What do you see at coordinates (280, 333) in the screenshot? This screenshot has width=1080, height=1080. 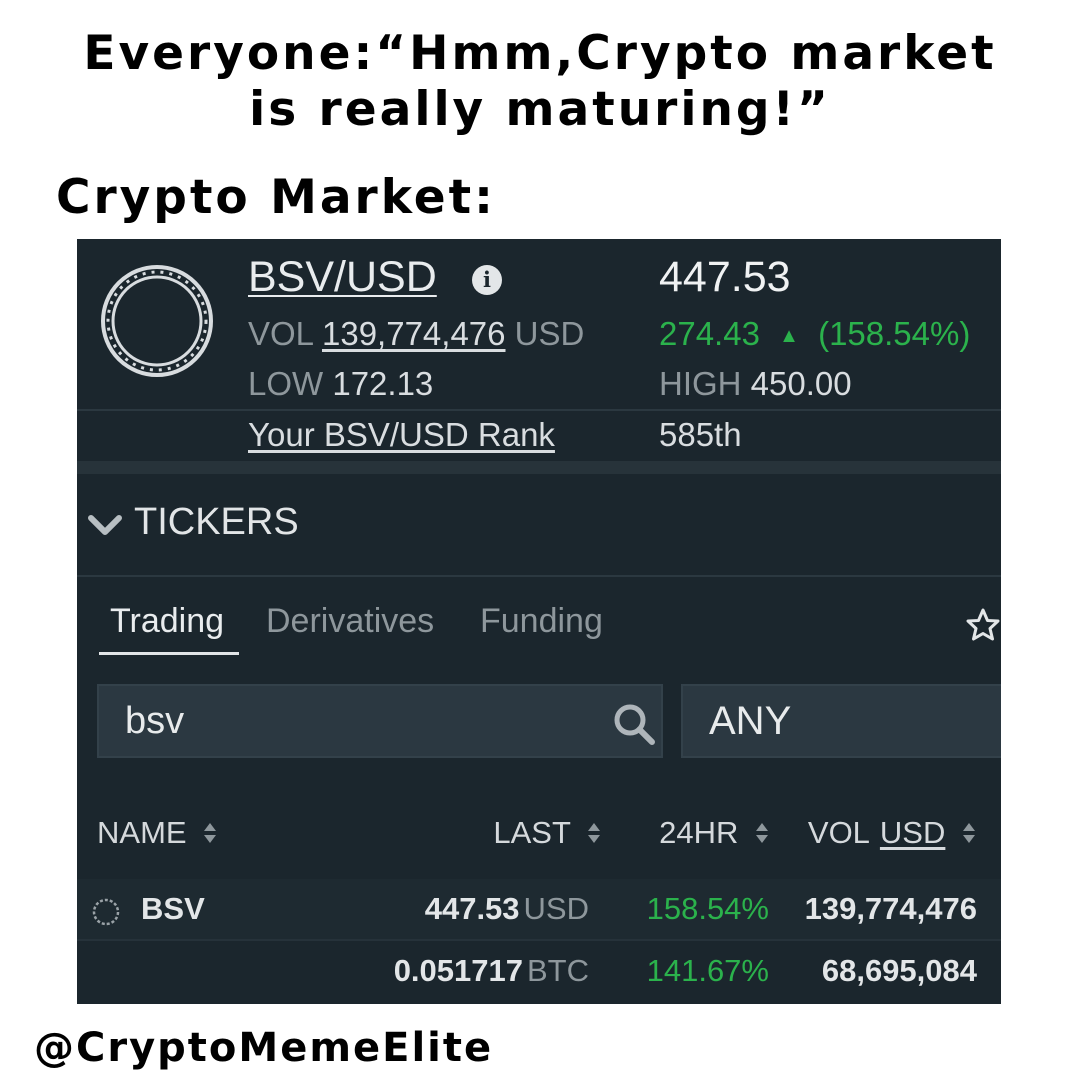 I see `vol-label: VOL` at bounding box center [280, 333].